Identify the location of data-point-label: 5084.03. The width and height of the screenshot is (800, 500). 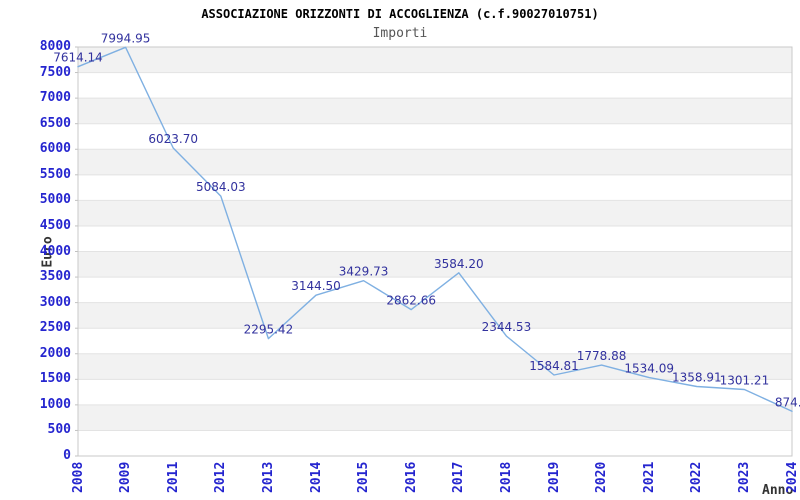
(221, 187).